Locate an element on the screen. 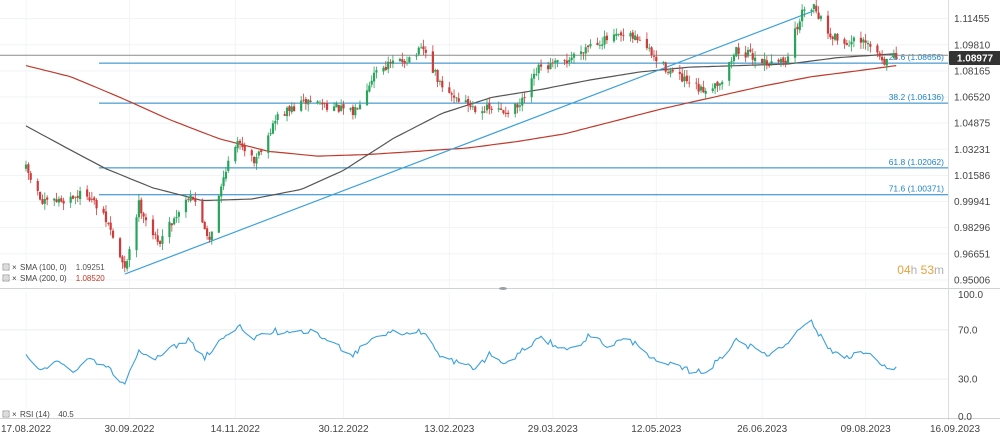 The width and height of the screenshot is (1000, 440). legend-sma-200: × SMA (200, 0) 1.08520 is located at coordinates (53, 278).